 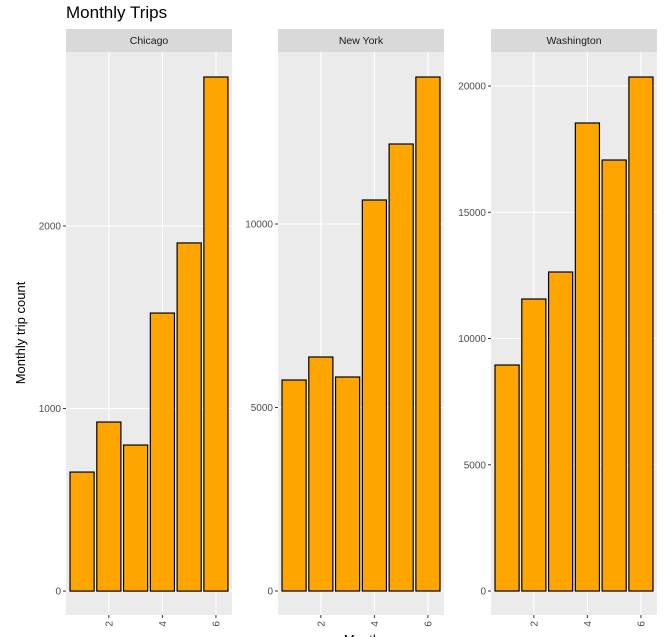 What do you see at coordinates (50, 226) in the screenshot?
I see `y-tick-label: 2000` at bounding box center [50, 226].